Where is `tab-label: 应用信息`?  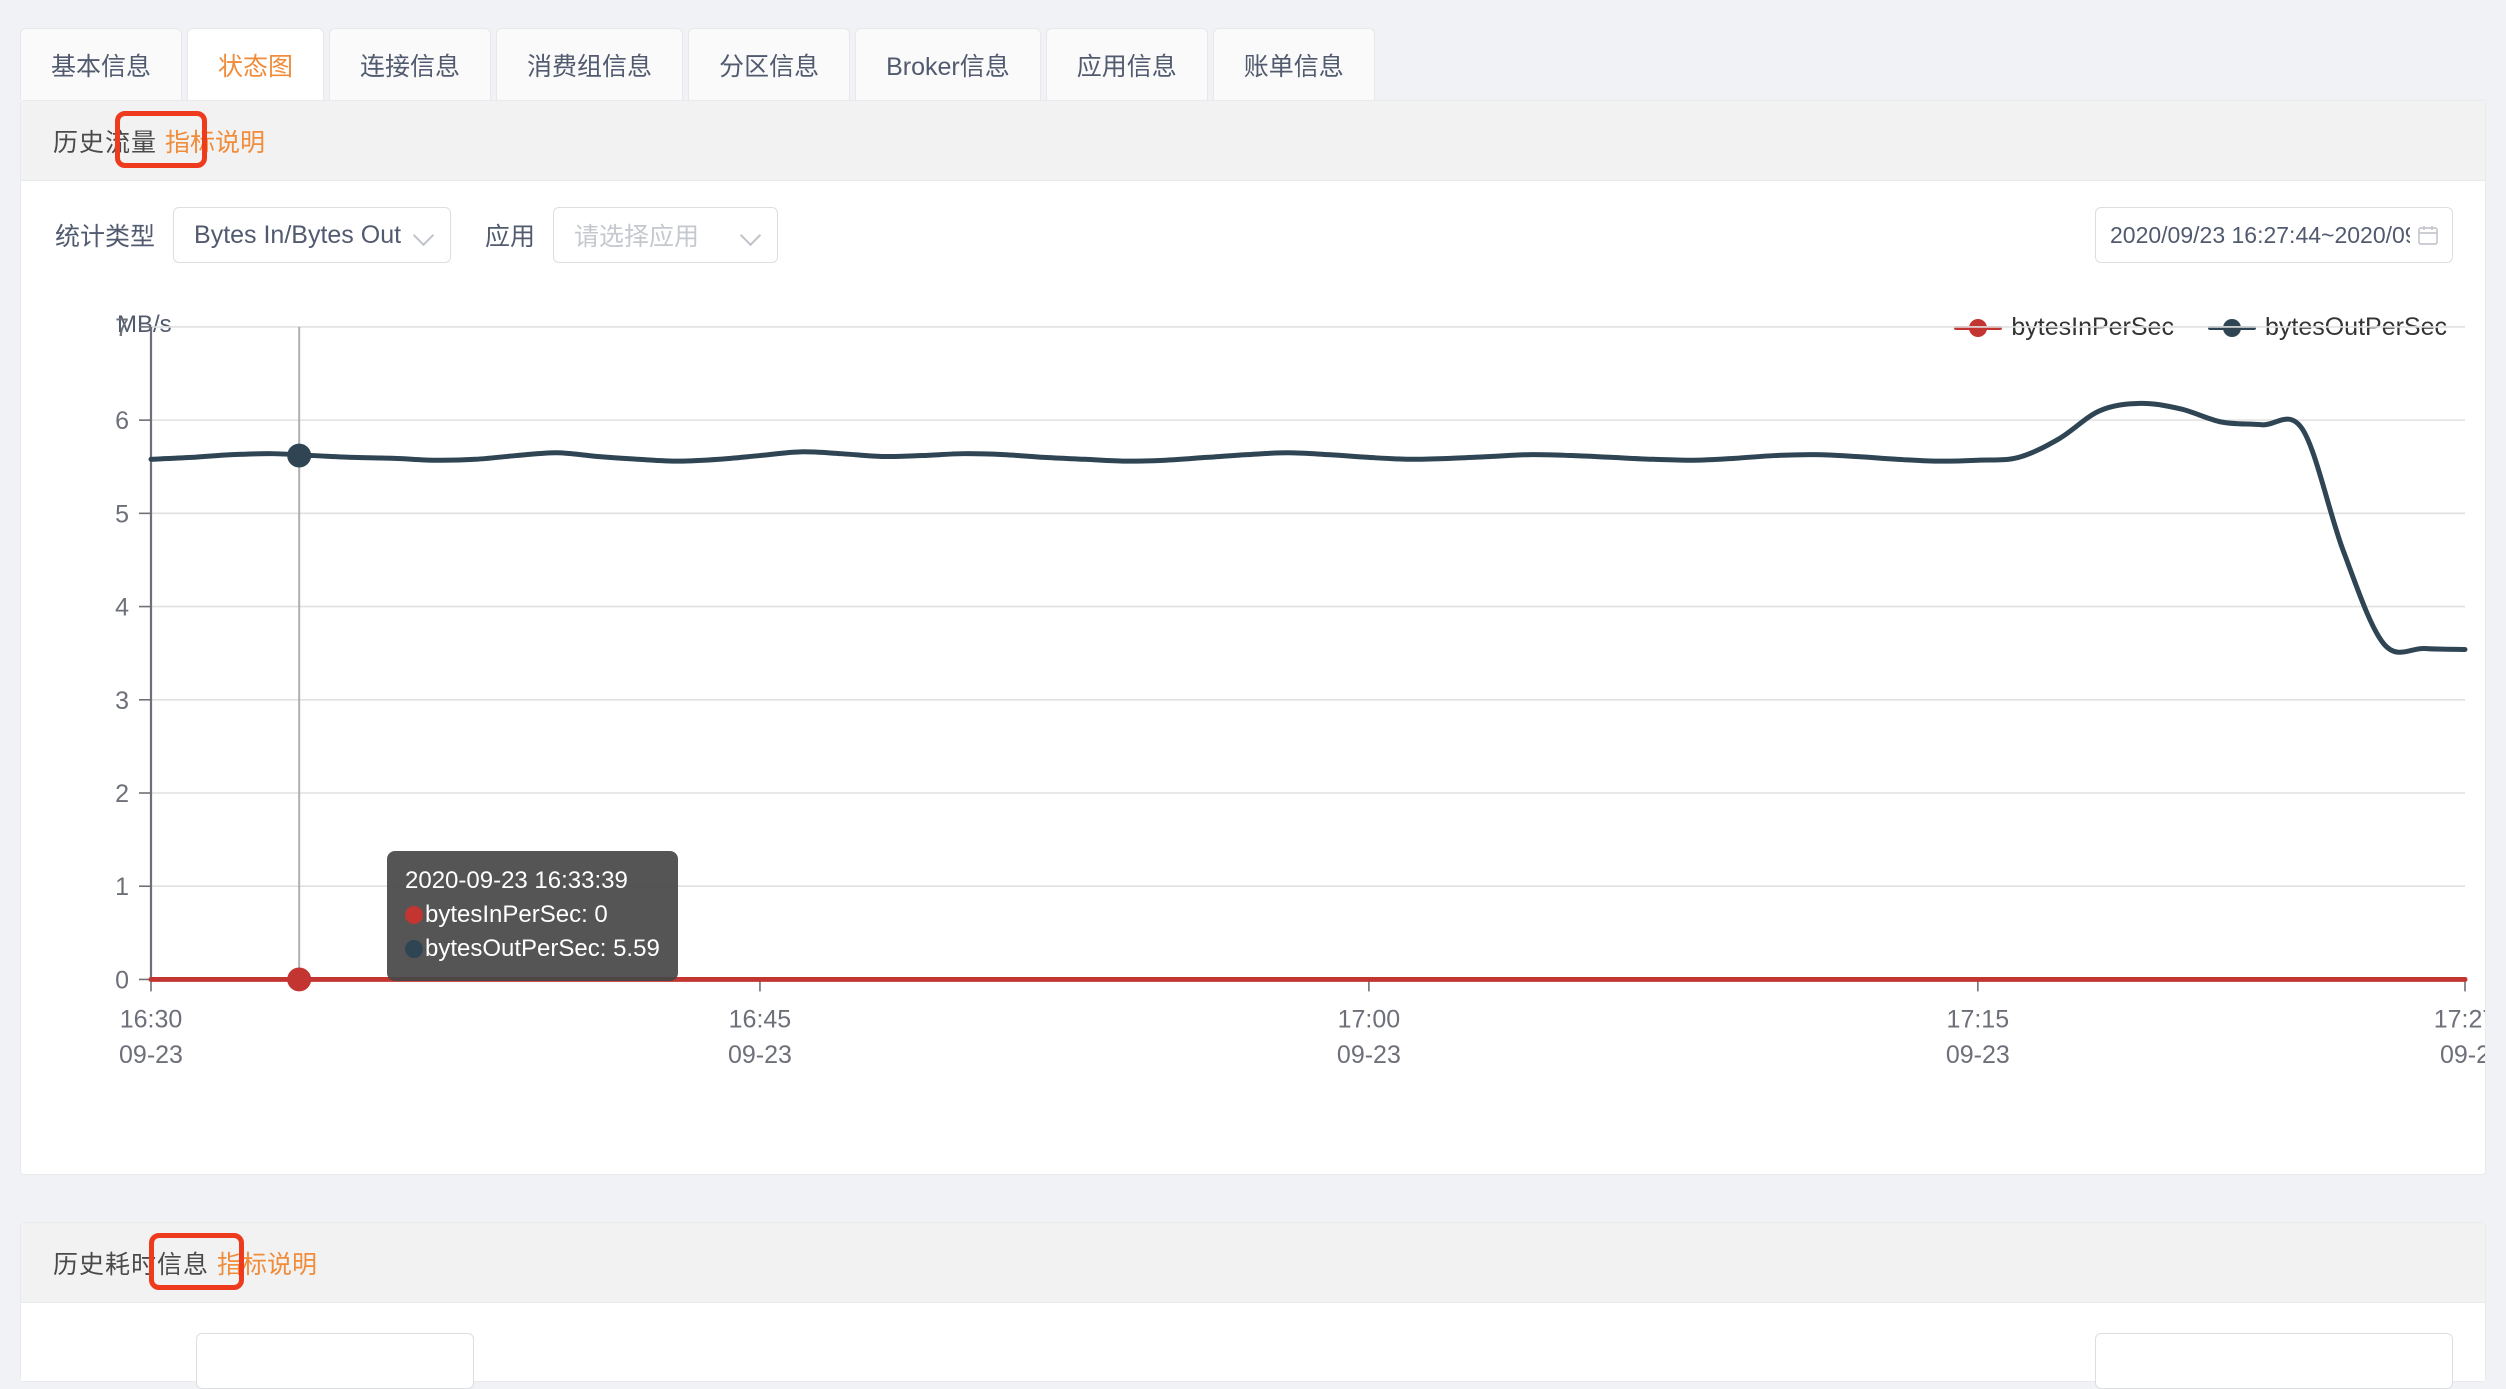
tab-label: 应用信息 is located at coordinates (1126, 66).